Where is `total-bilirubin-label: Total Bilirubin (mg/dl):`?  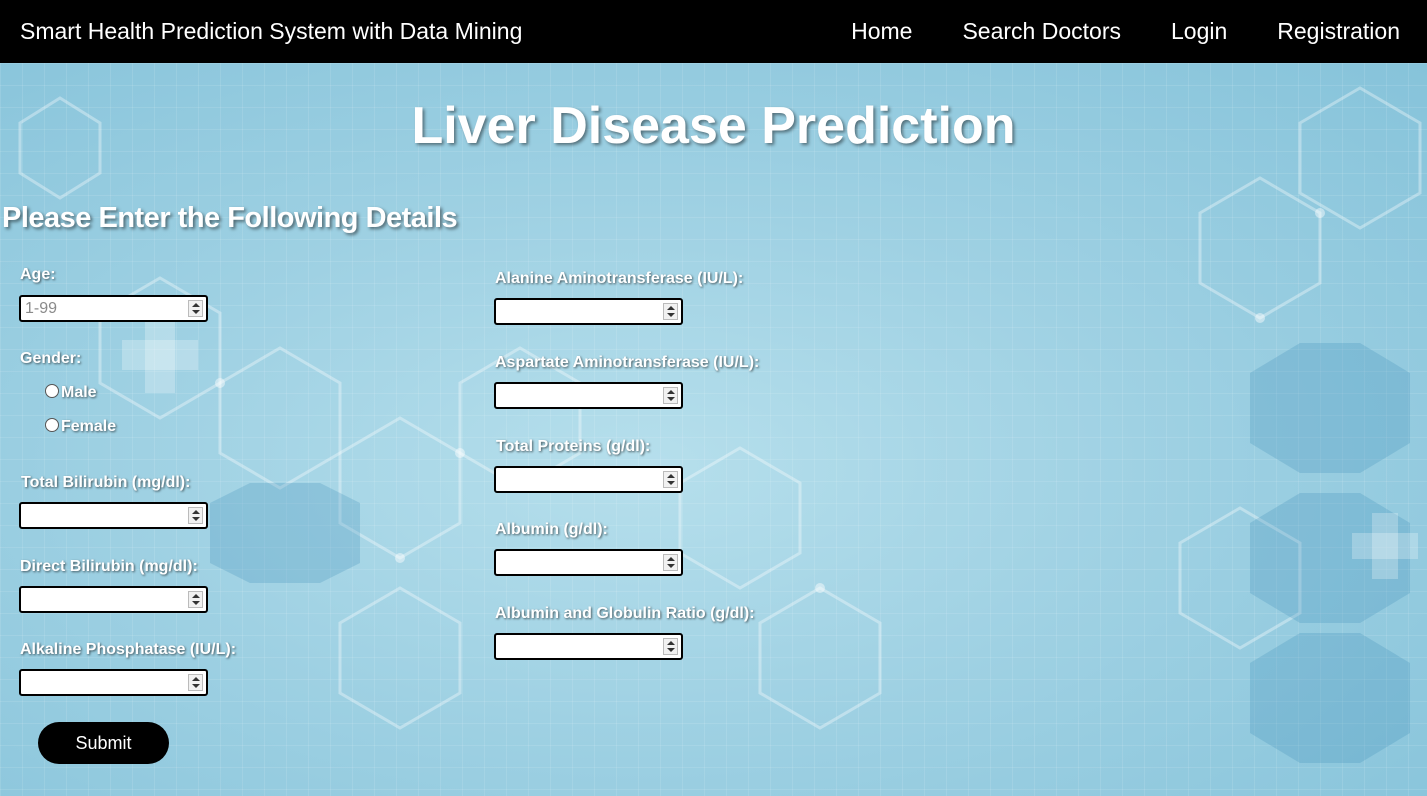
total-bilirubin-label: Total Bilirubin (mg/dl): is located at coordinates (106, 482).